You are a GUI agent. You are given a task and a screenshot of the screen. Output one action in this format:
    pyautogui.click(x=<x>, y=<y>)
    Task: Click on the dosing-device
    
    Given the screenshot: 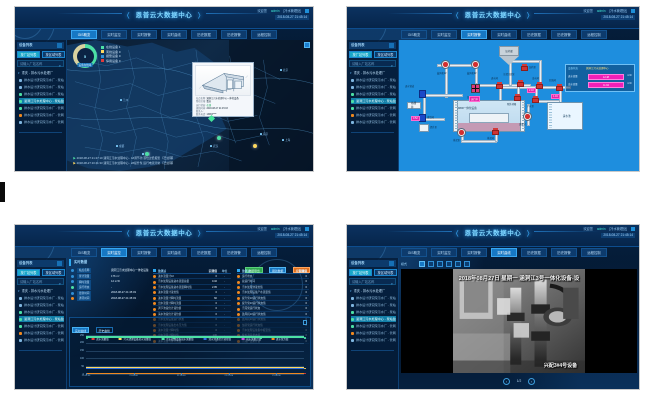 What is the action you would take?
    pyautogui.click(x=475, y=88)
    